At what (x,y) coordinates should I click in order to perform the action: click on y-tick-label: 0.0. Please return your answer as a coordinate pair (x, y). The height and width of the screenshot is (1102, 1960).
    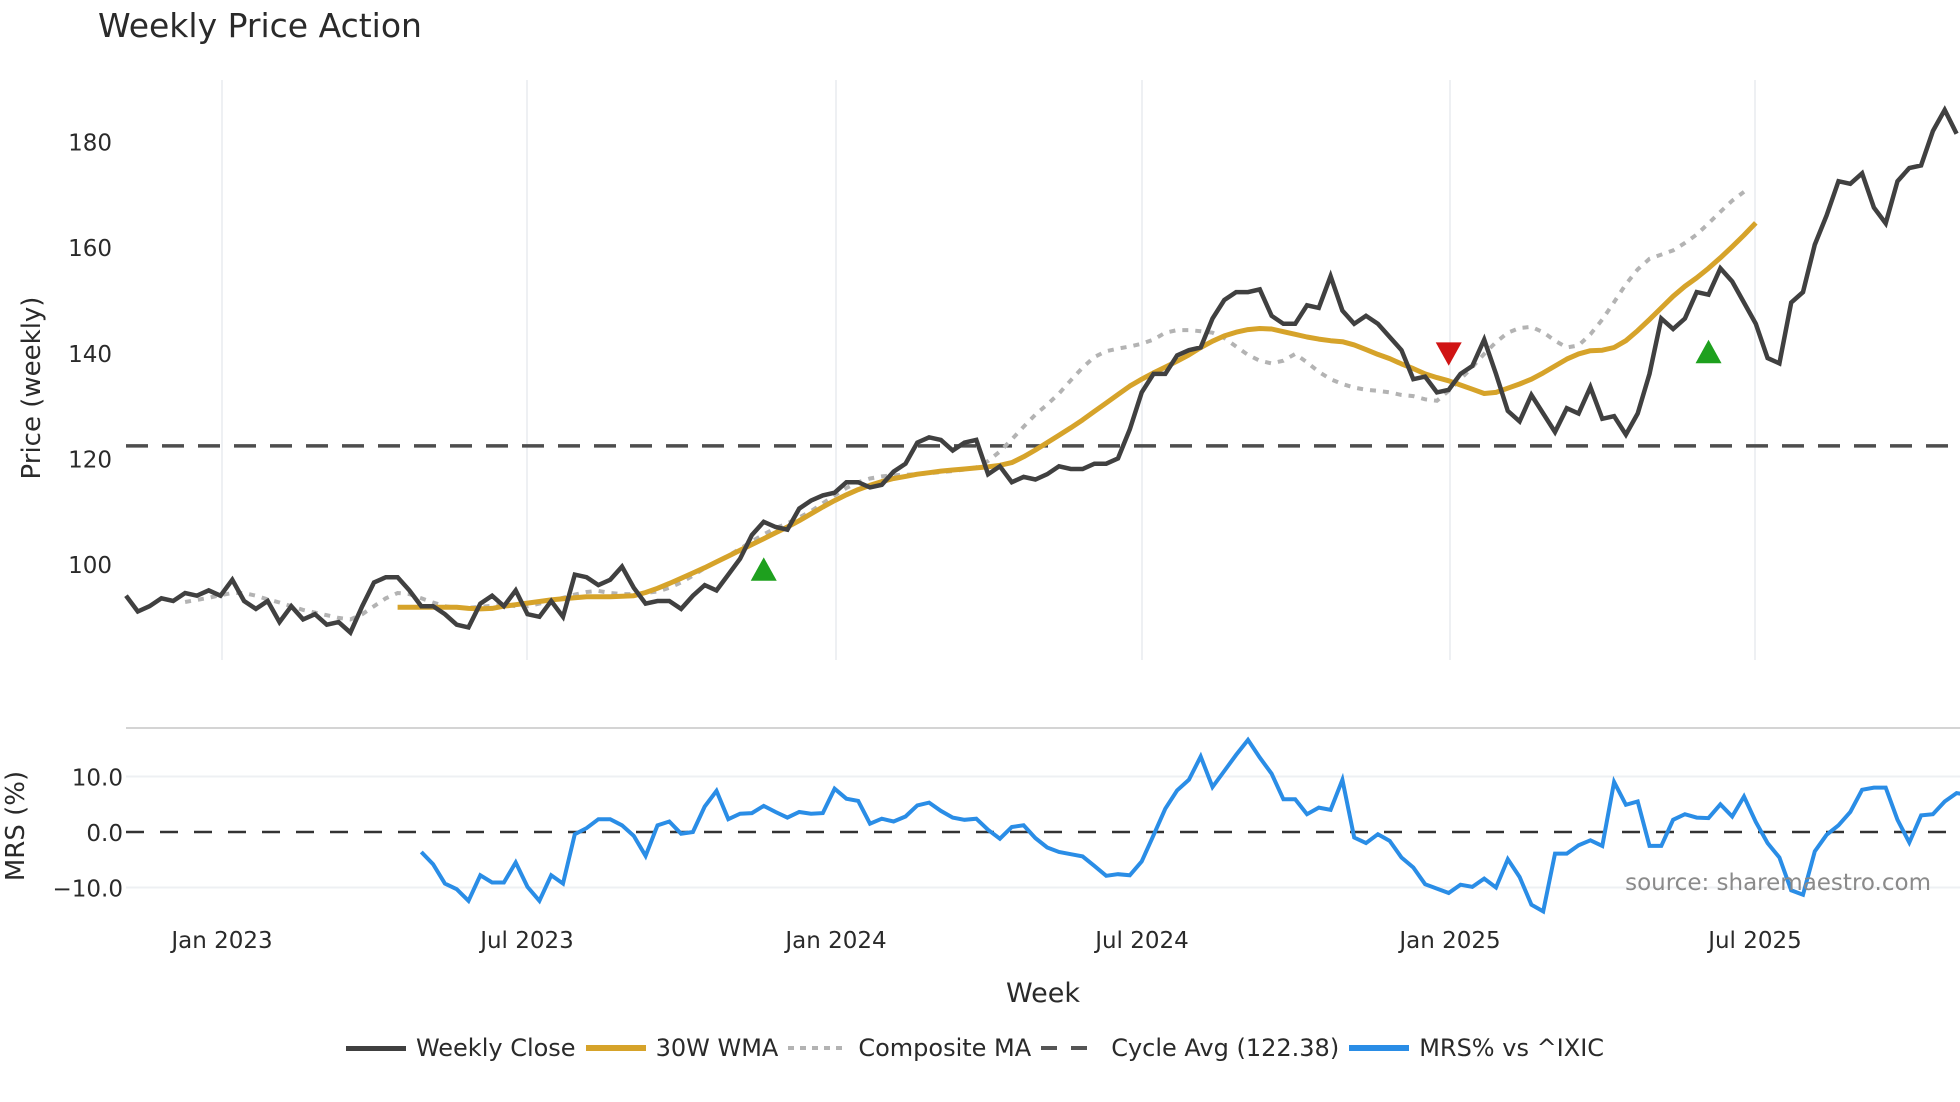
    Looking at the image, I should click on (104, 834).